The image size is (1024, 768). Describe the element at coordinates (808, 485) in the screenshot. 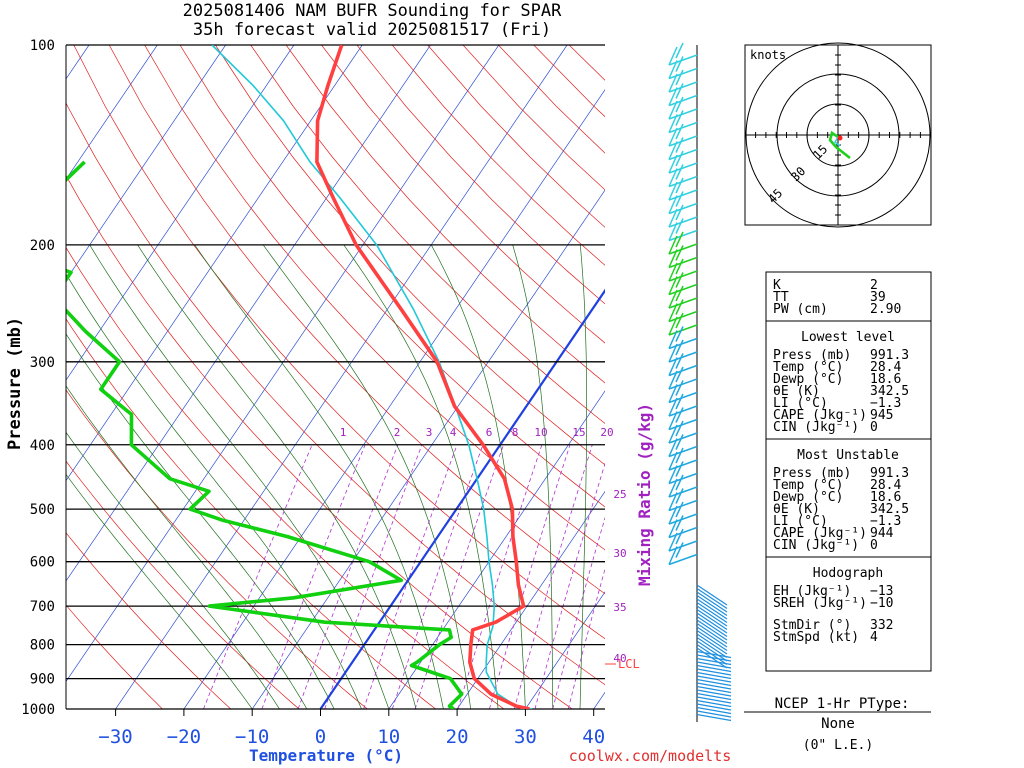

I see `stat-label: Temp (°C)` at that location.